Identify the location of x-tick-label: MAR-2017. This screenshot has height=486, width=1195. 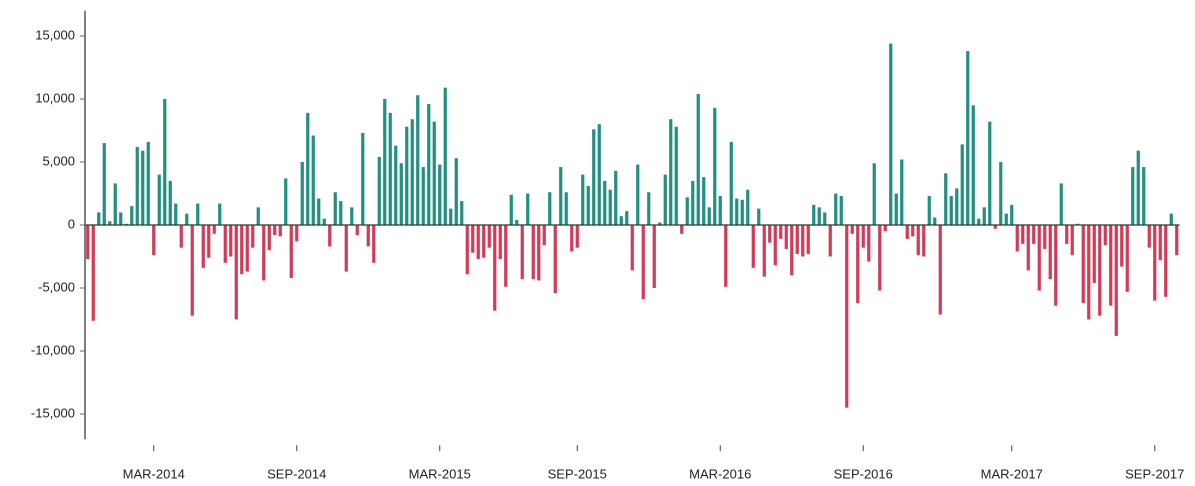
(1012, 474).